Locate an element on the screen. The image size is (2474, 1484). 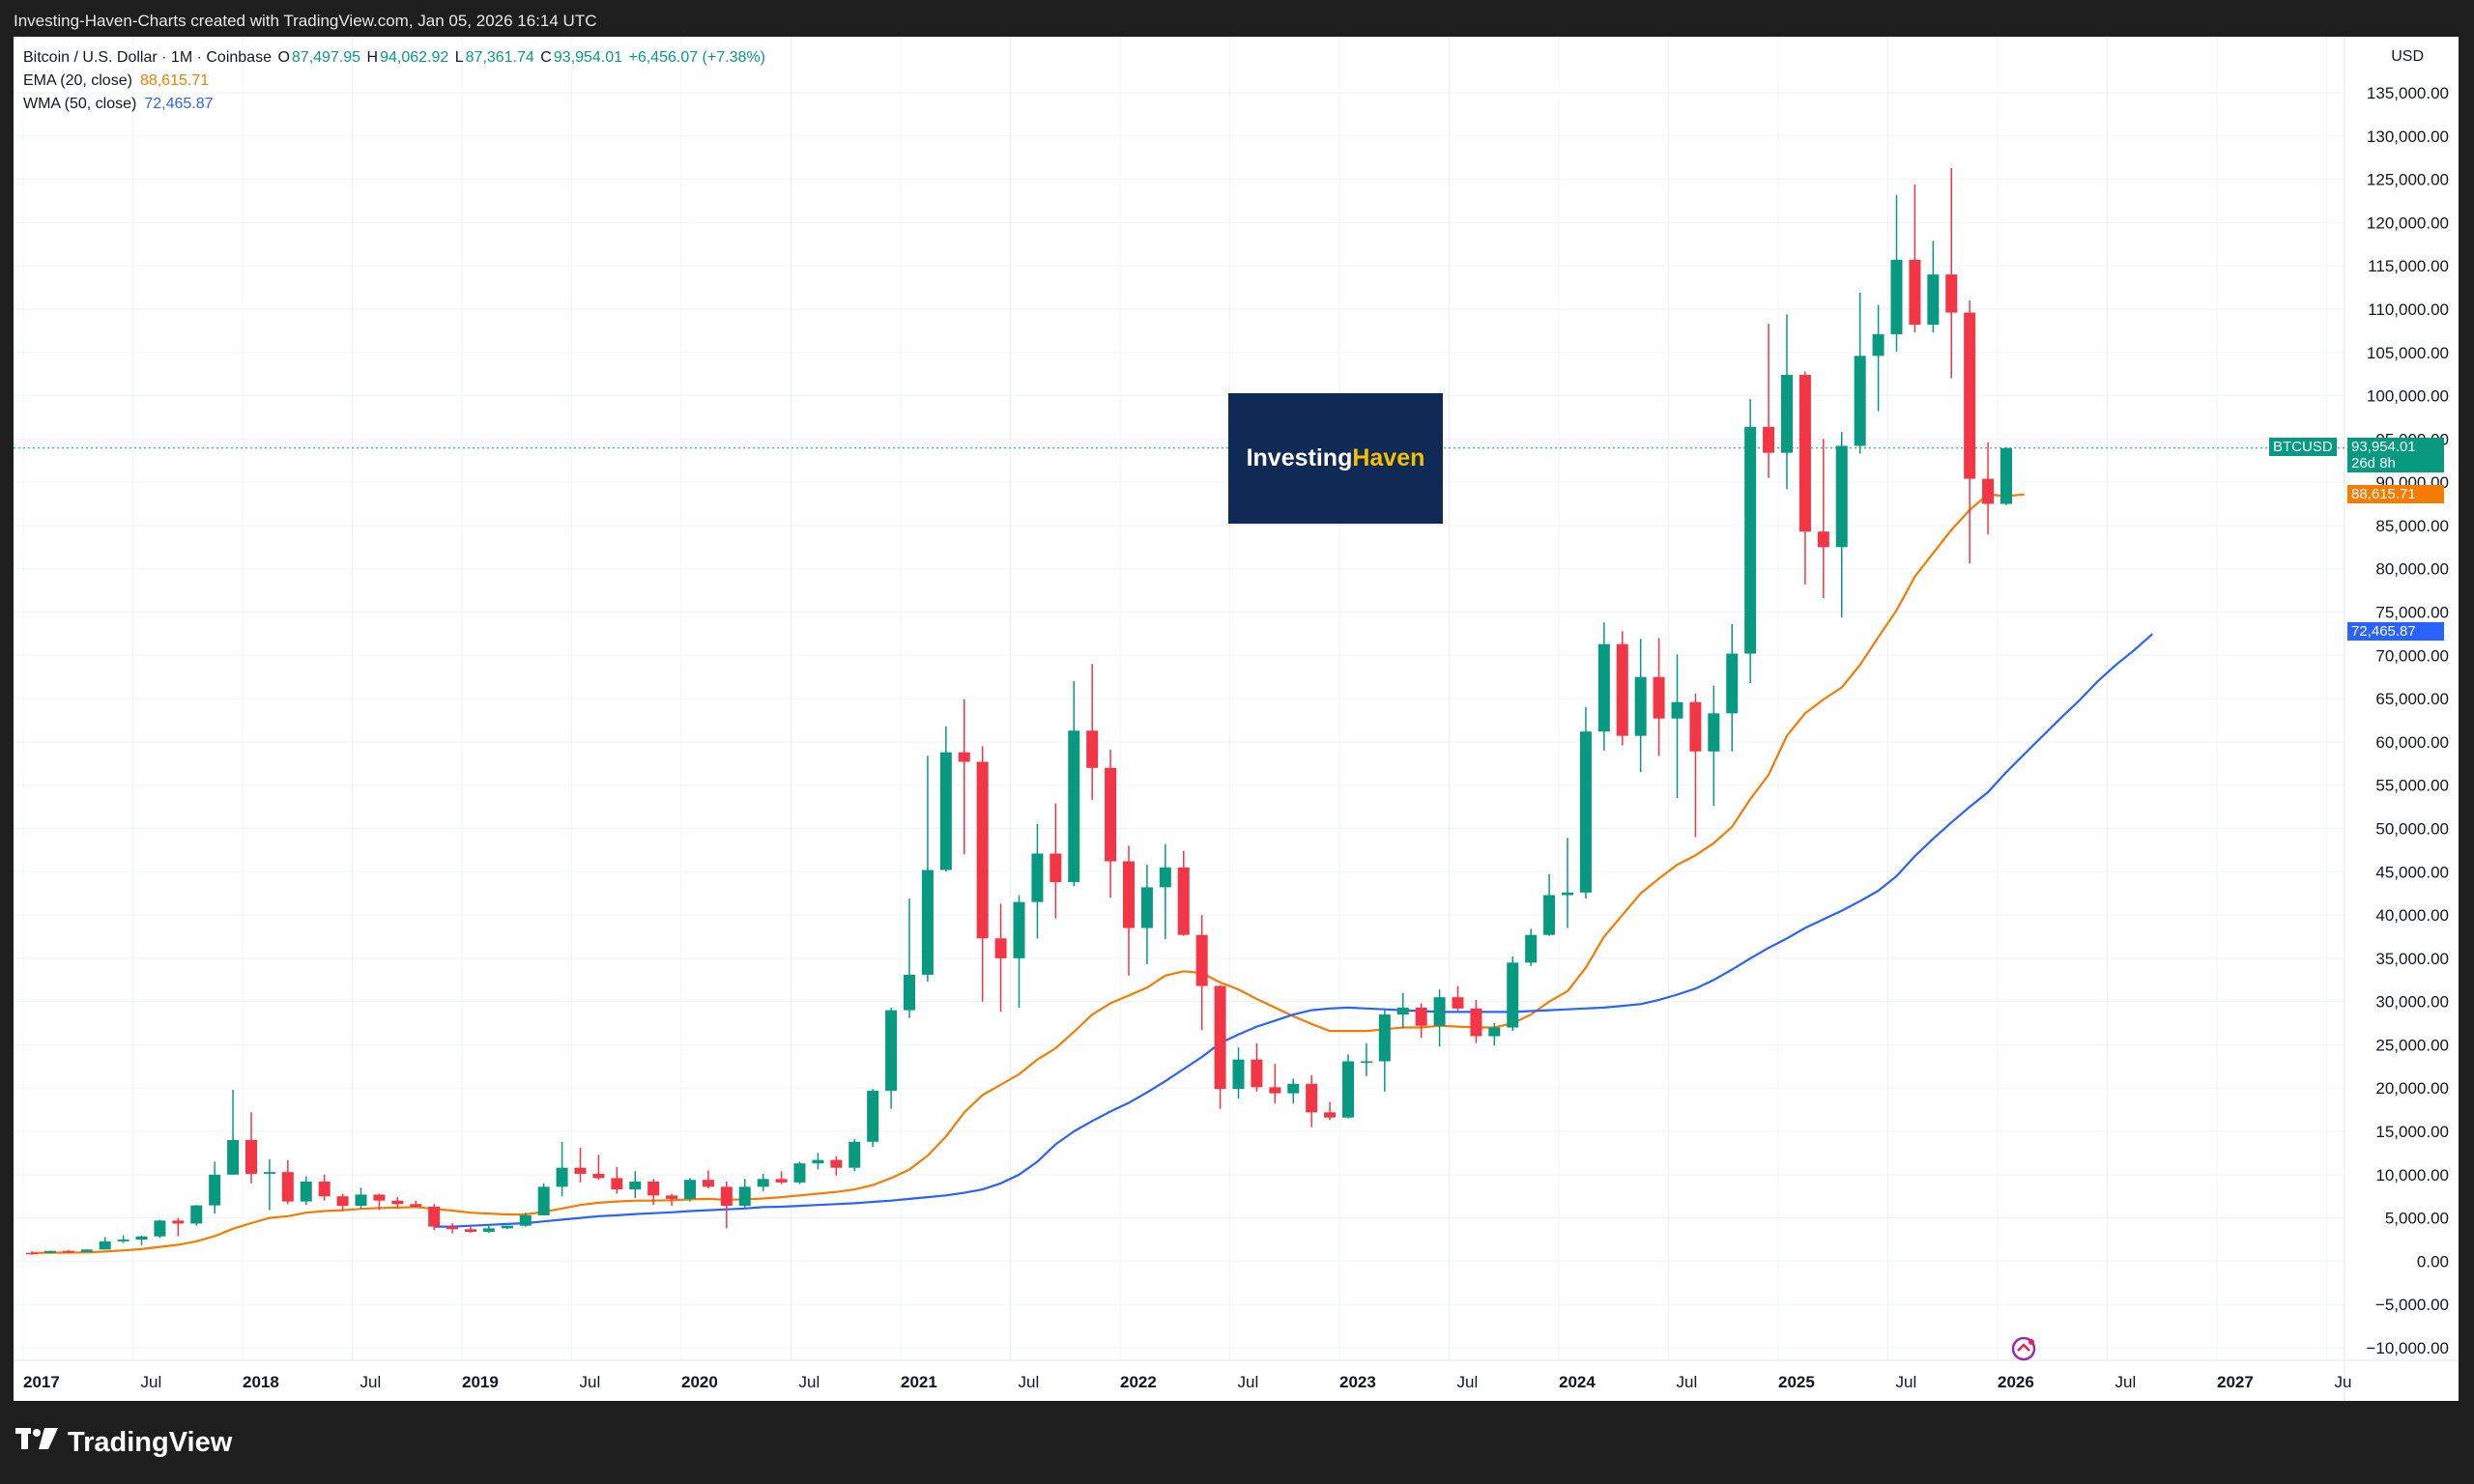
y-tick-label: 60,000.00 is located at coordinates (2412, 743).